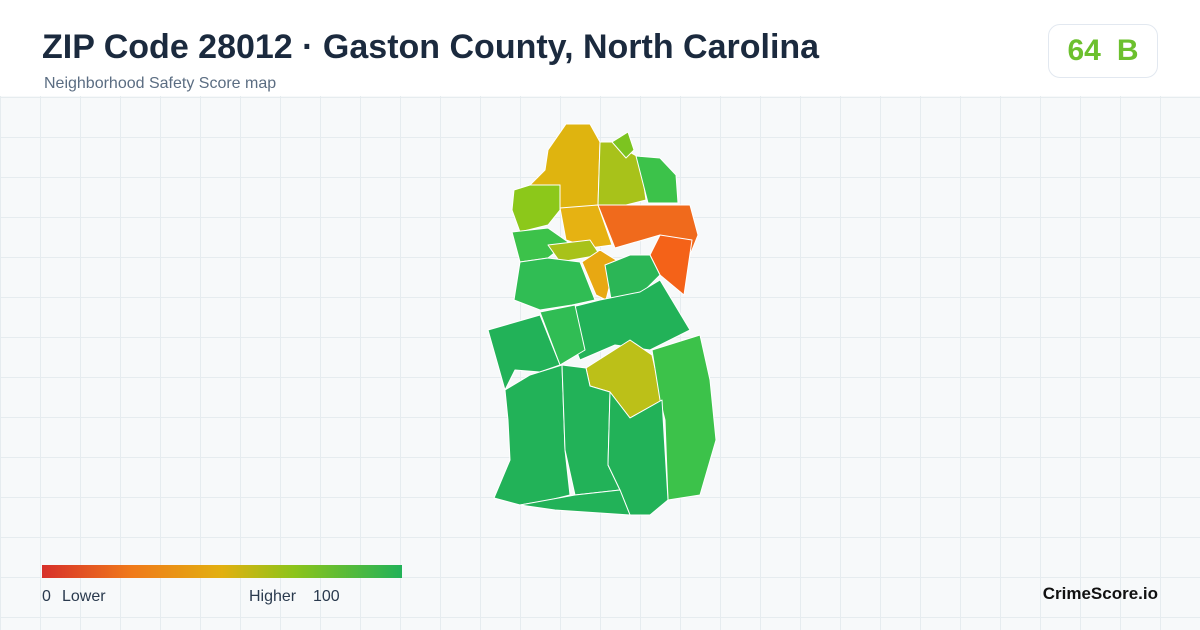 The height and width of the screenshot is (630, 1200). I want to click on subtitle: Neighborhood Safety Score map, so click(160, 83).